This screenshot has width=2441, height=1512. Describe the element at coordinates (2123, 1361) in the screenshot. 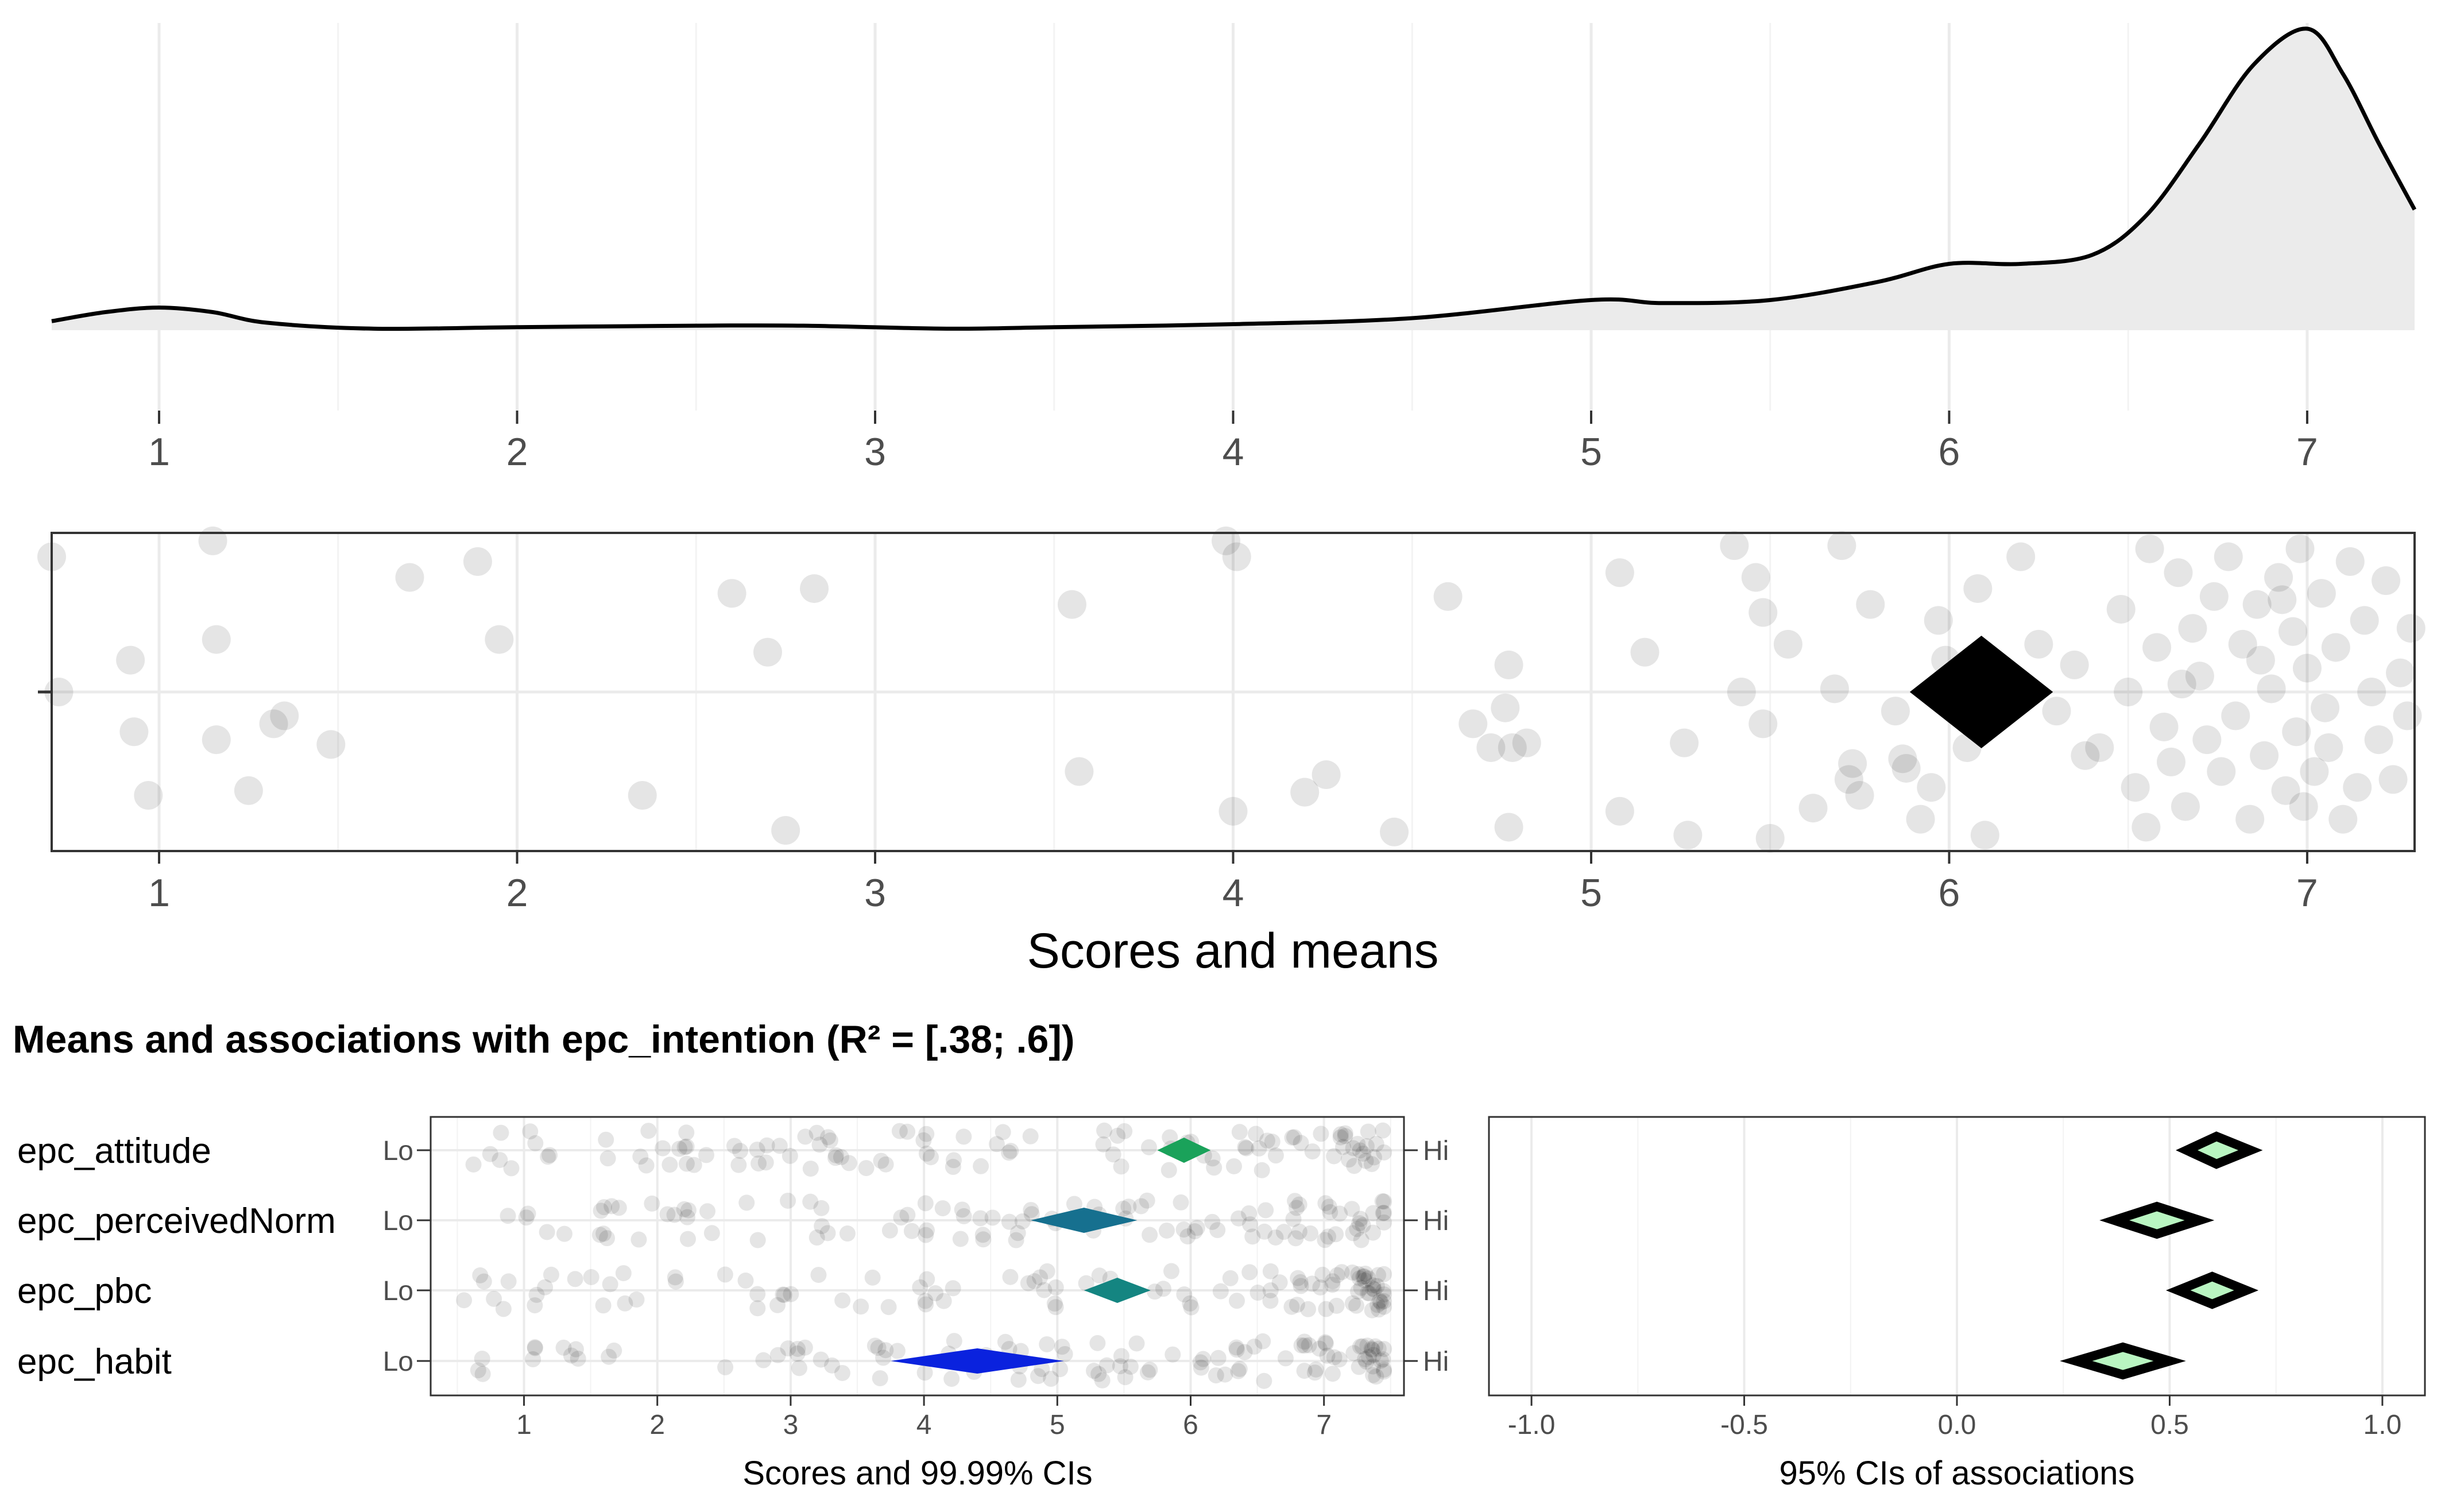

I see `association-diamond-epc_habit` at that location.